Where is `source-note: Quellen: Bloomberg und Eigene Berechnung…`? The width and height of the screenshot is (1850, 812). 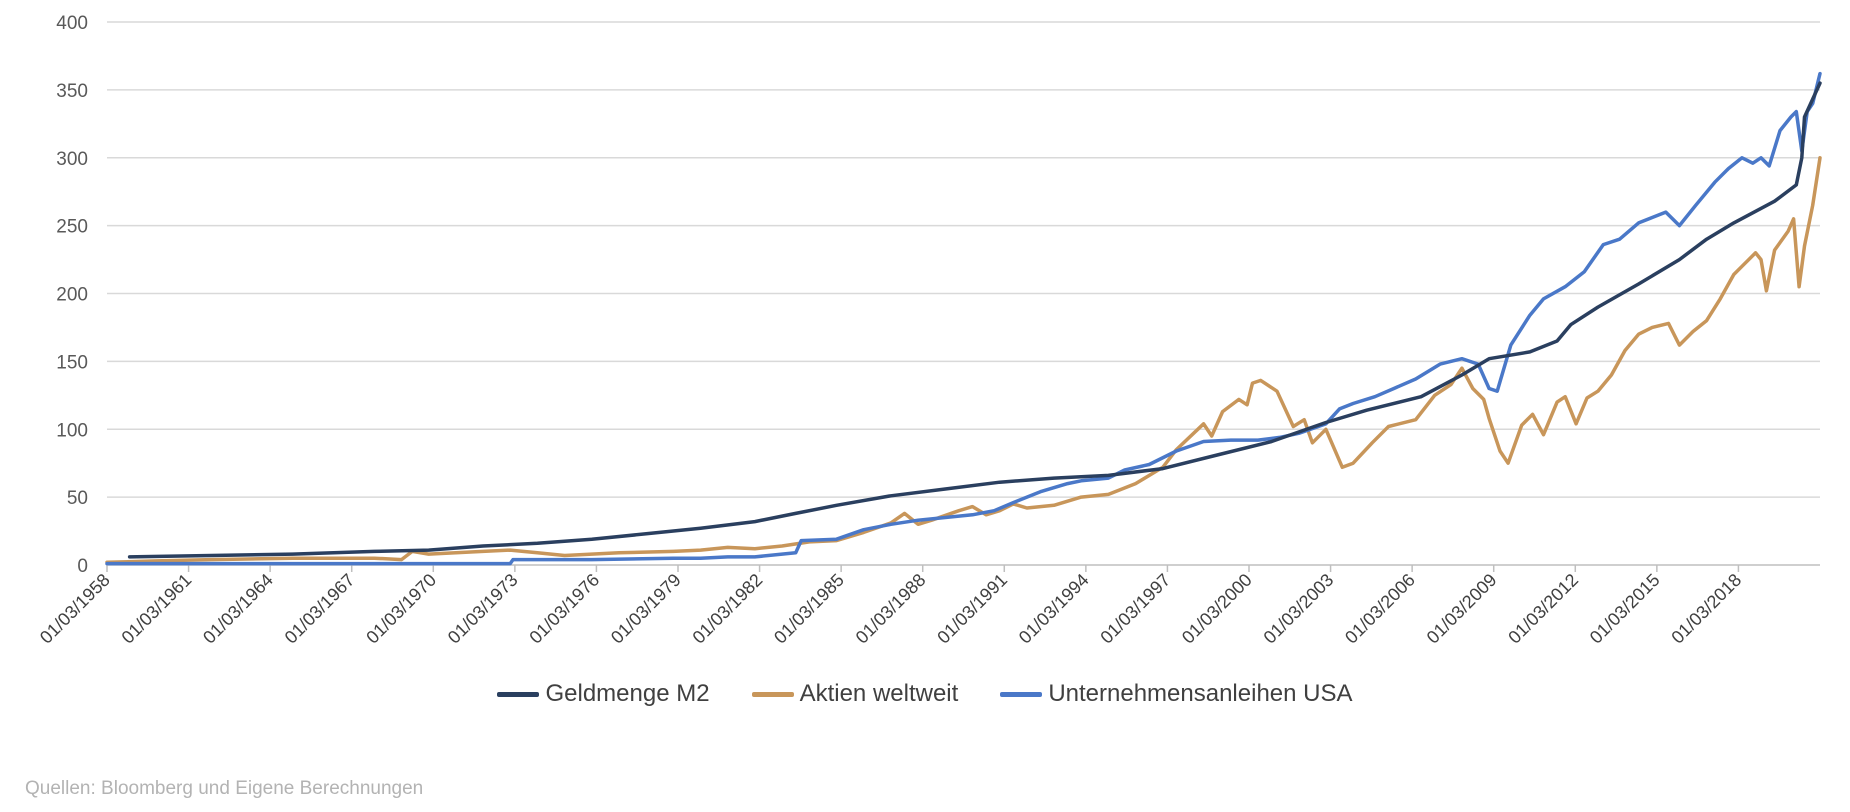 source-note: Quellen: Bloomberg und Eigene Berechnung… is located at coordinates (224, 788).